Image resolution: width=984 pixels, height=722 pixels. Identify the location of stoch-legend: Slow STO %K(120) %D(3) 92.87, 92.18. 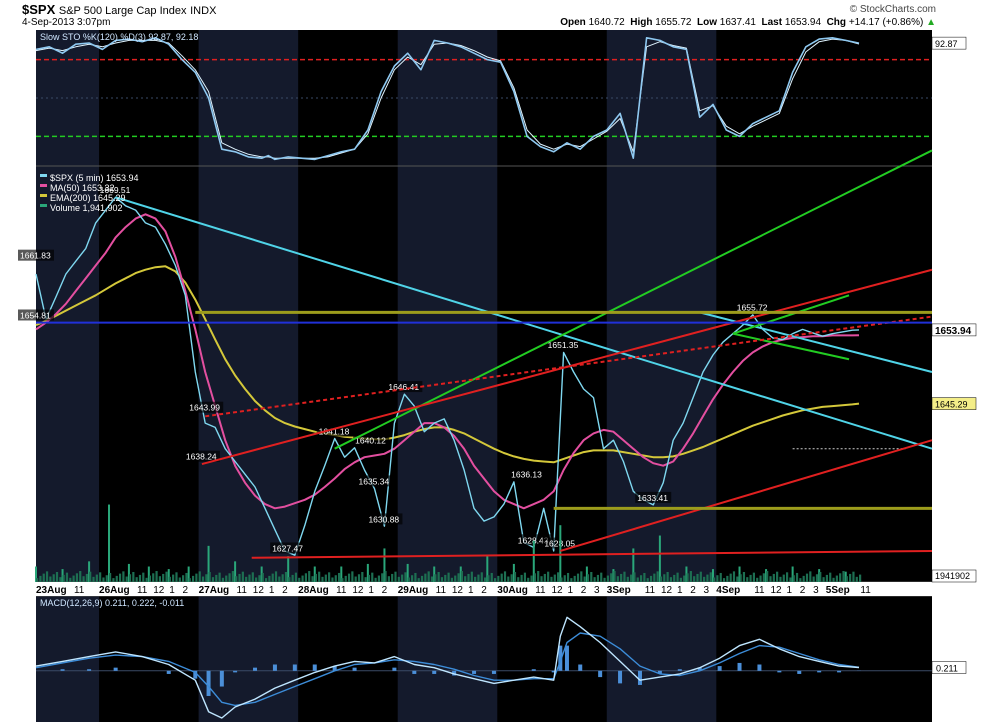
(119, 37).